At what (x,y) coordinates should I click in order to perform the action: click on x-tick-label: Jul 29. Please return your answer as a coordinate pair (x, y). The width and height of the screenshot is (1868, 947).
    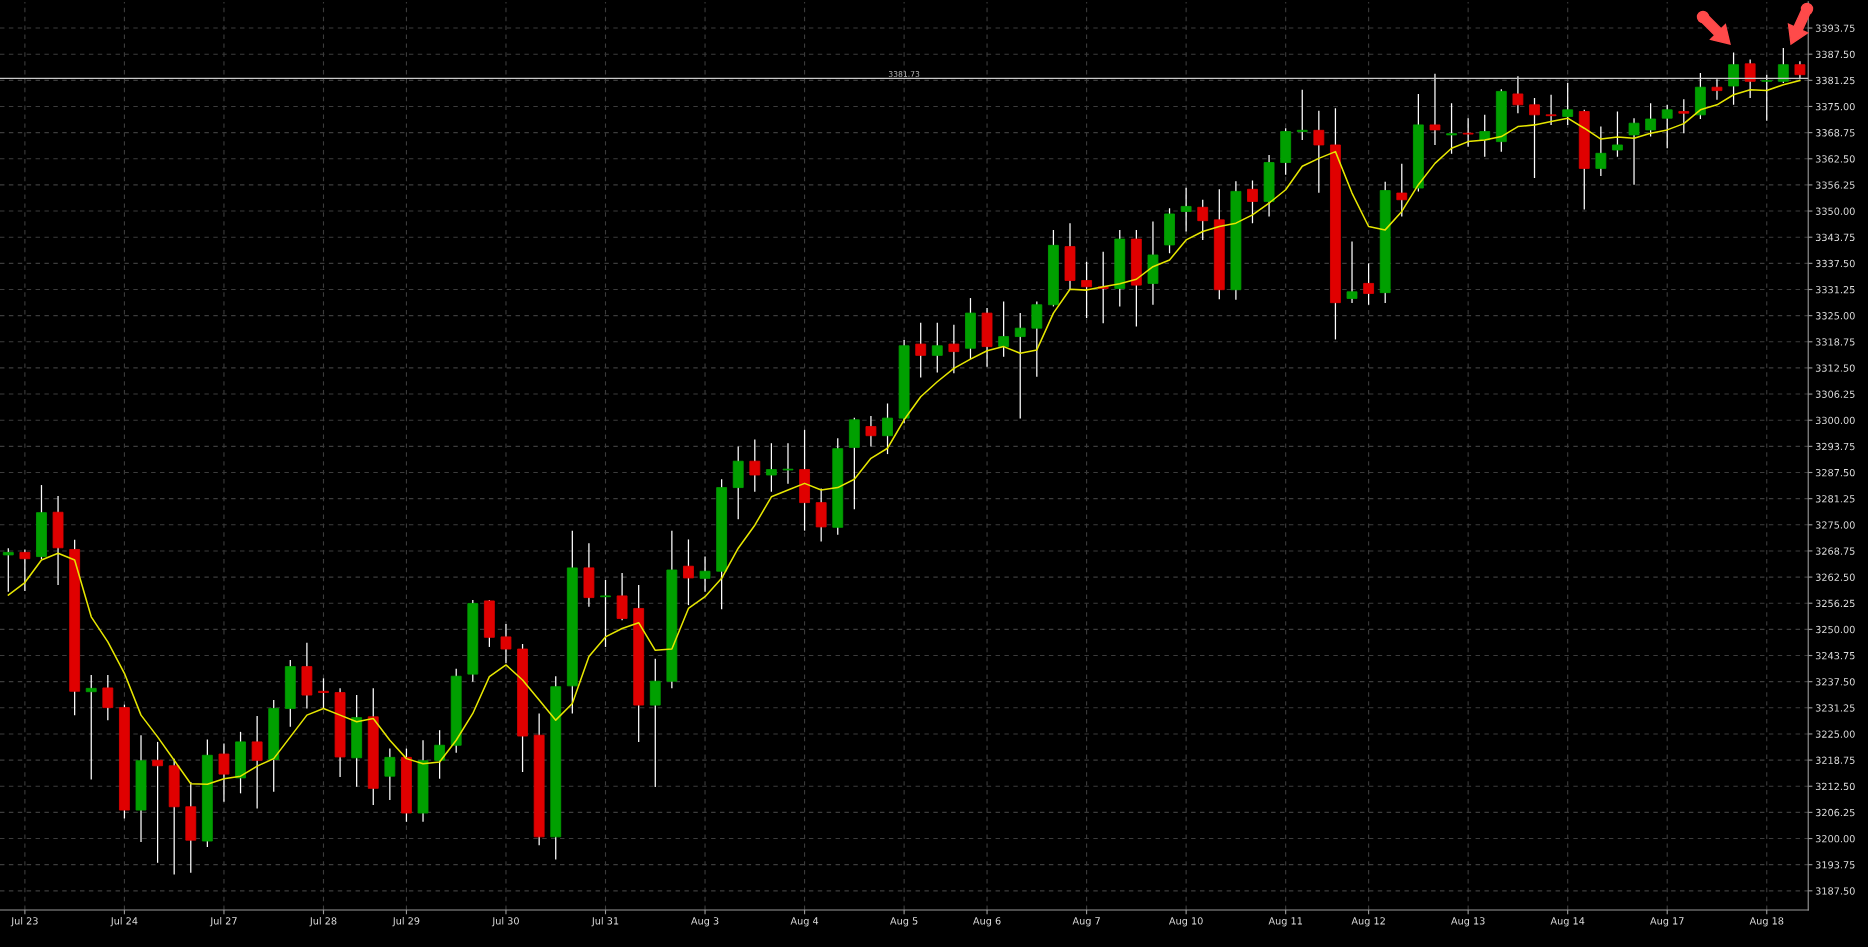
    Looking at the image, I should click on (406, 922).